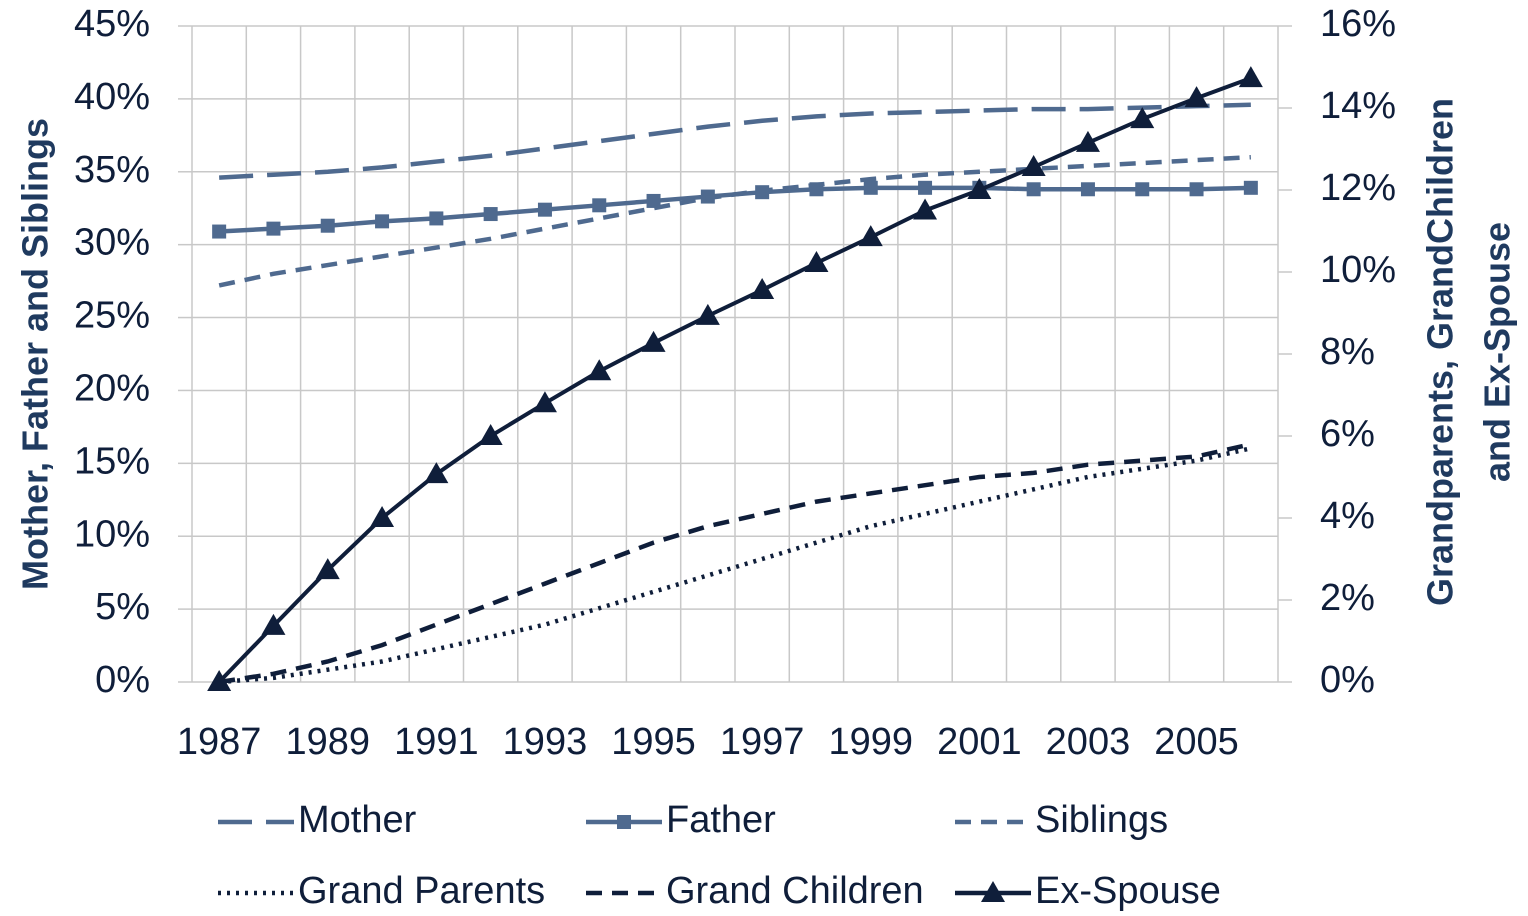  What do you see at coordinates (762, 742) in the screenshot?
I see `x-tick-label: 1997` at bounding box center [762, 742].